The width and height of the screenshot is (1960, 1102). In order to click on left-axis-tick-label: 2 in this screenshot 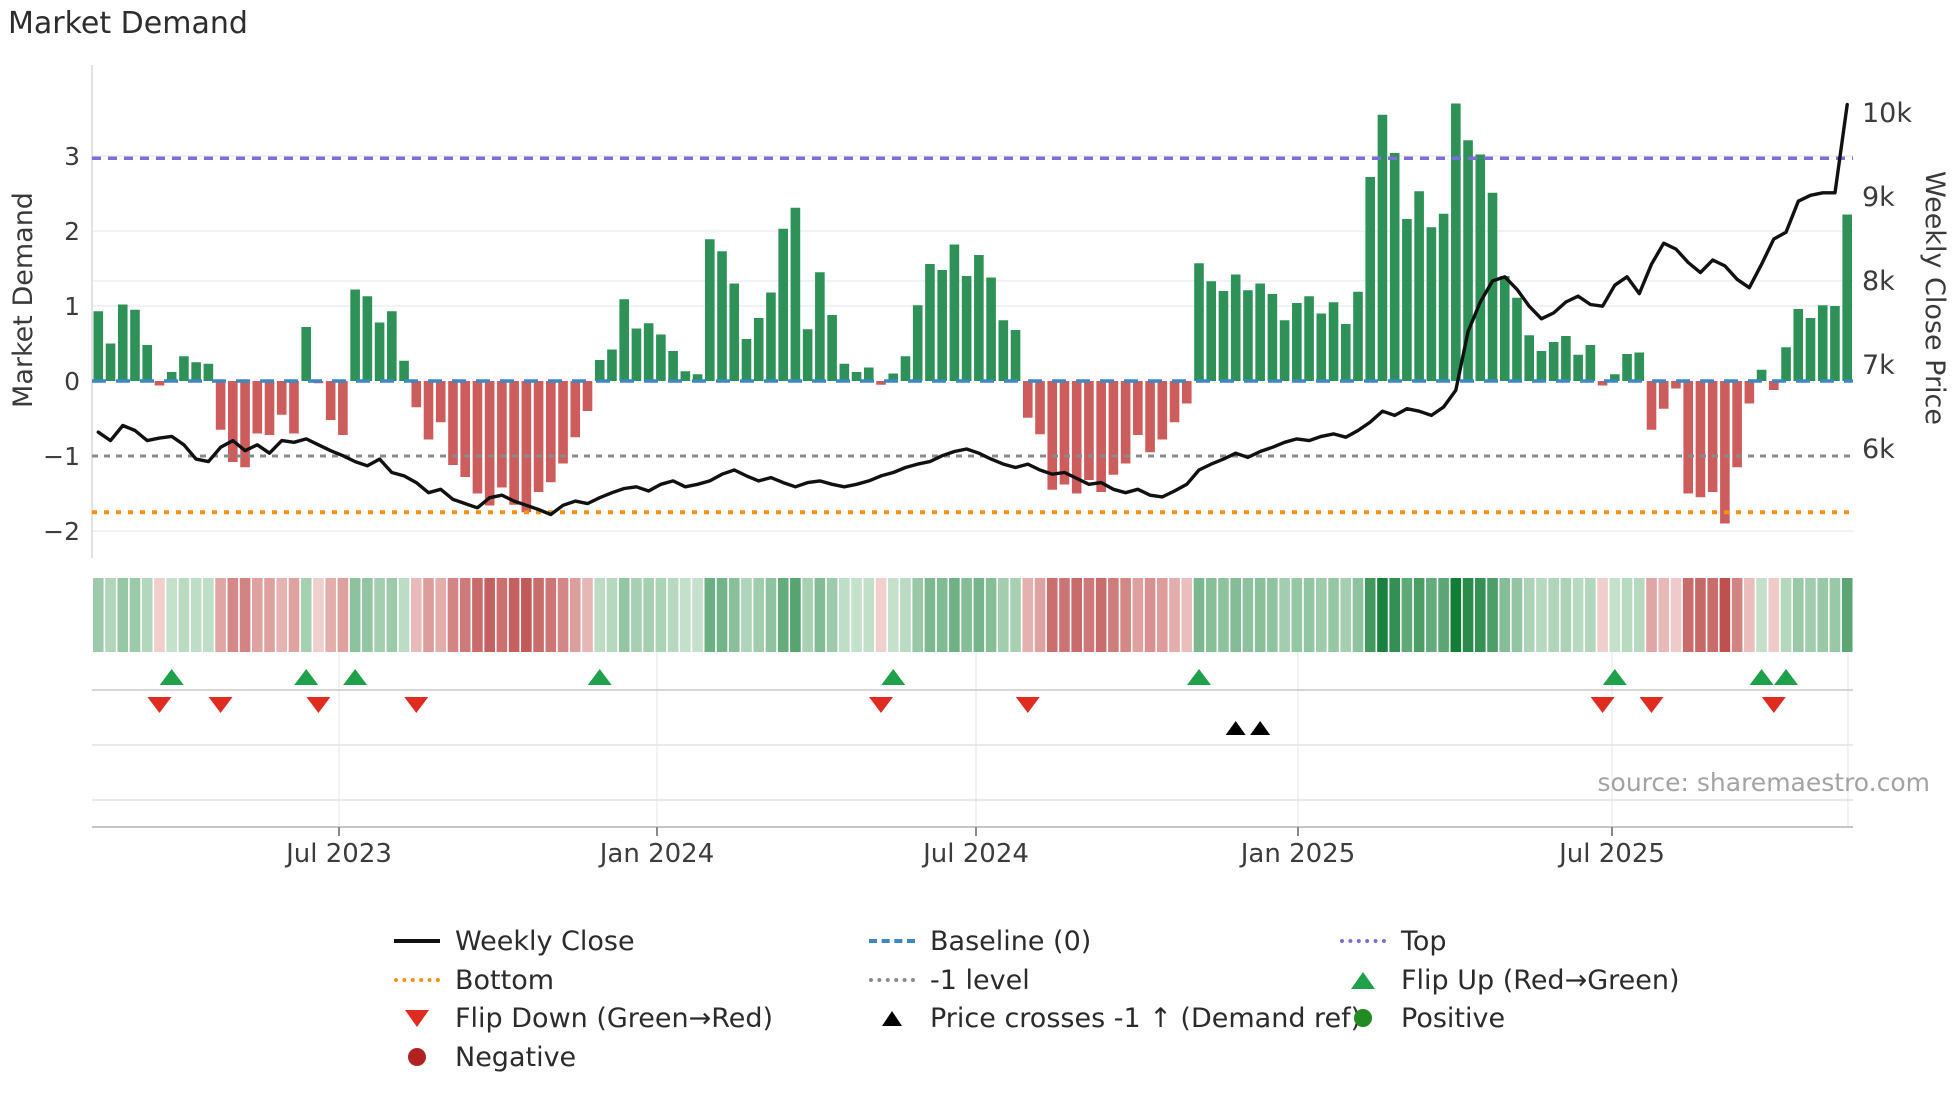, I will do `click(72, 231)`.